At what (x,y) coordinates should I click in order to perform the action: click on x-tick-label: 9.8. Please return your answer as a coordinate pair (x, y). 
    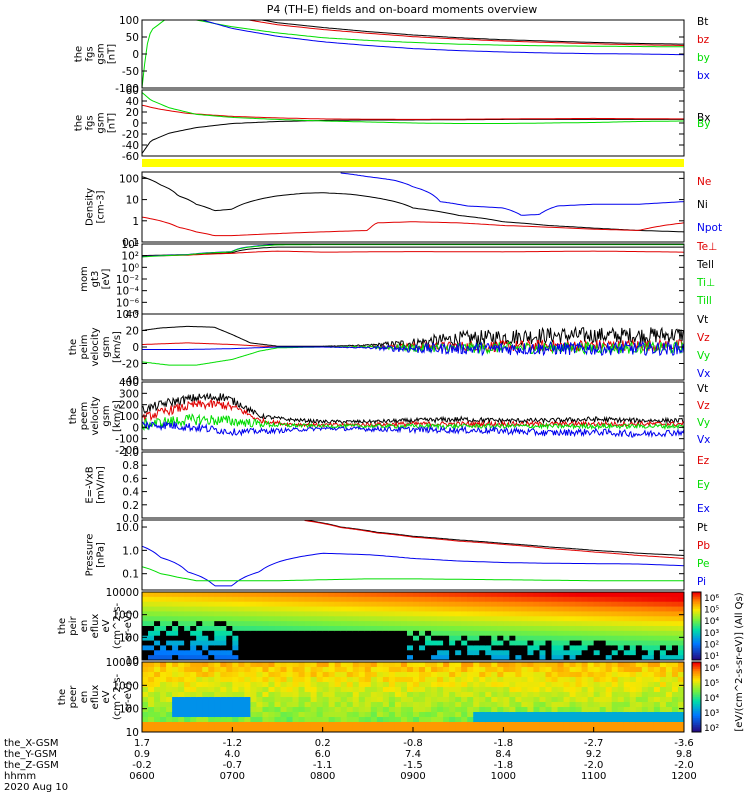
    Looking at the image, I should click on (684, 754).